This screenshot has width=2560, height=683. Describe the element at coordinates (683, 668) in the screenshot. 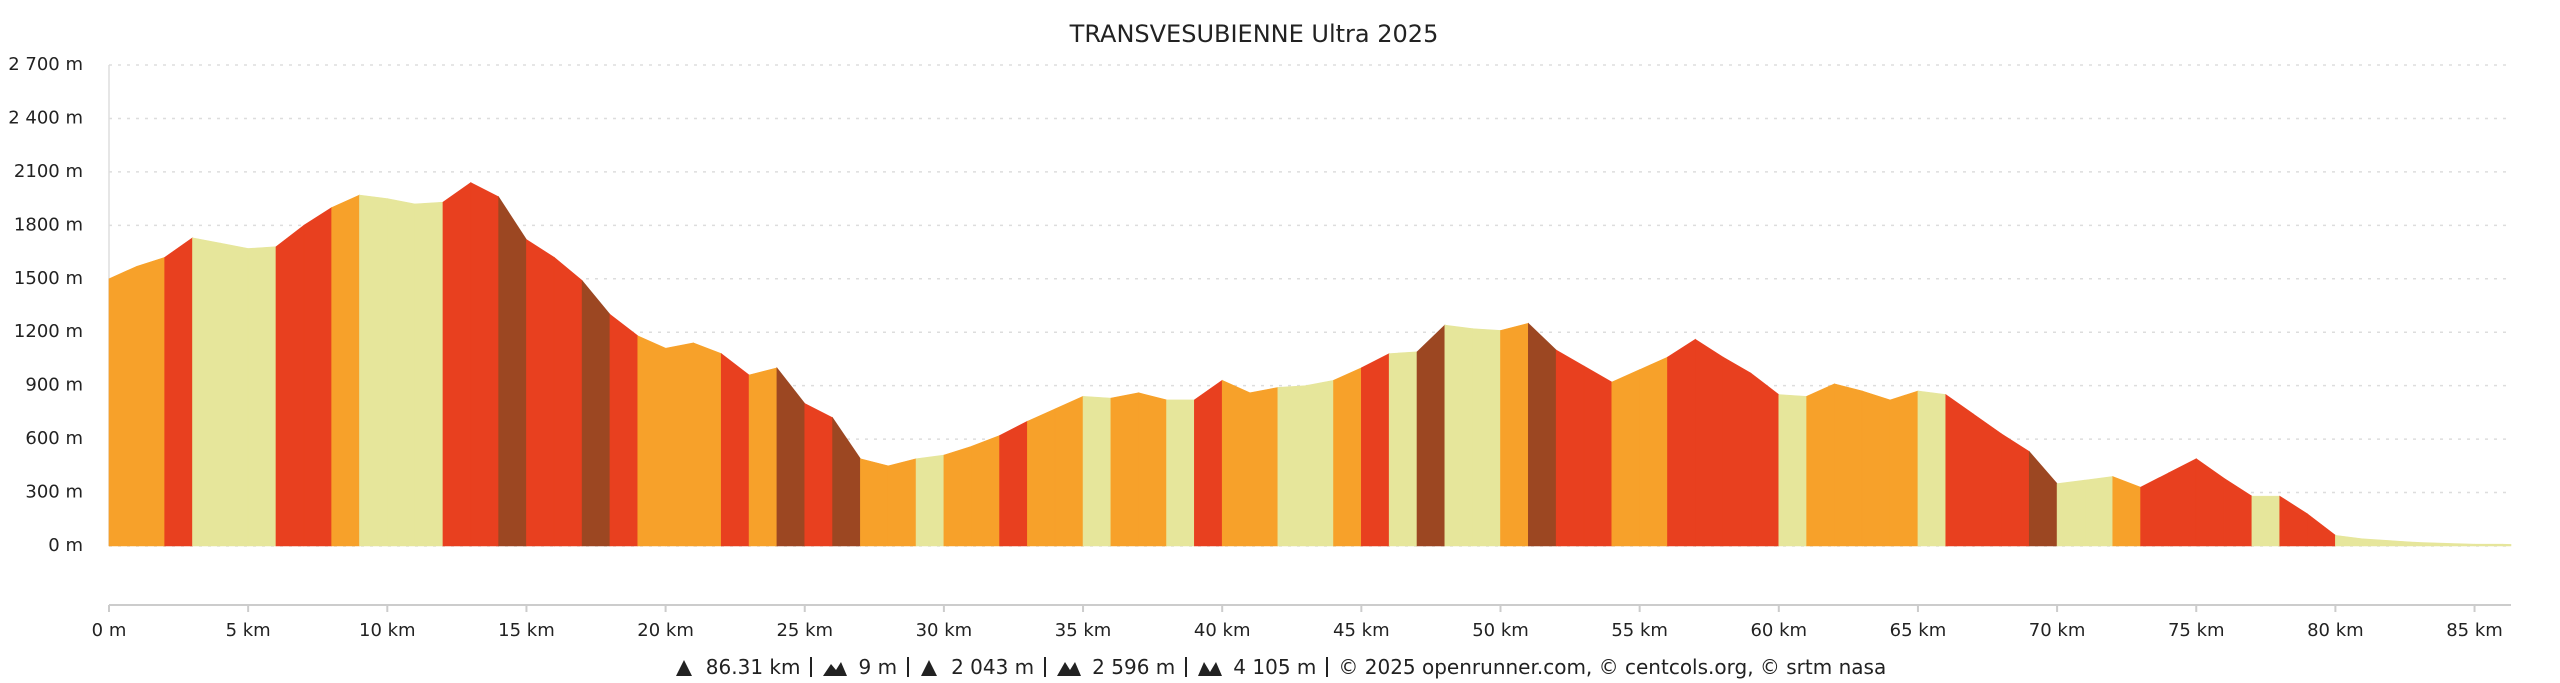

I see `icon-distance` at that location.